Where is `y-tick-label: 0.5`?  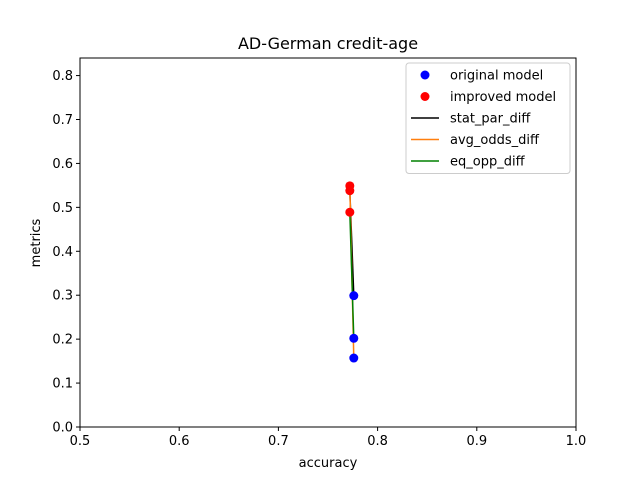 y-tick-label: 0.5 is located at coordinates (62, 208).